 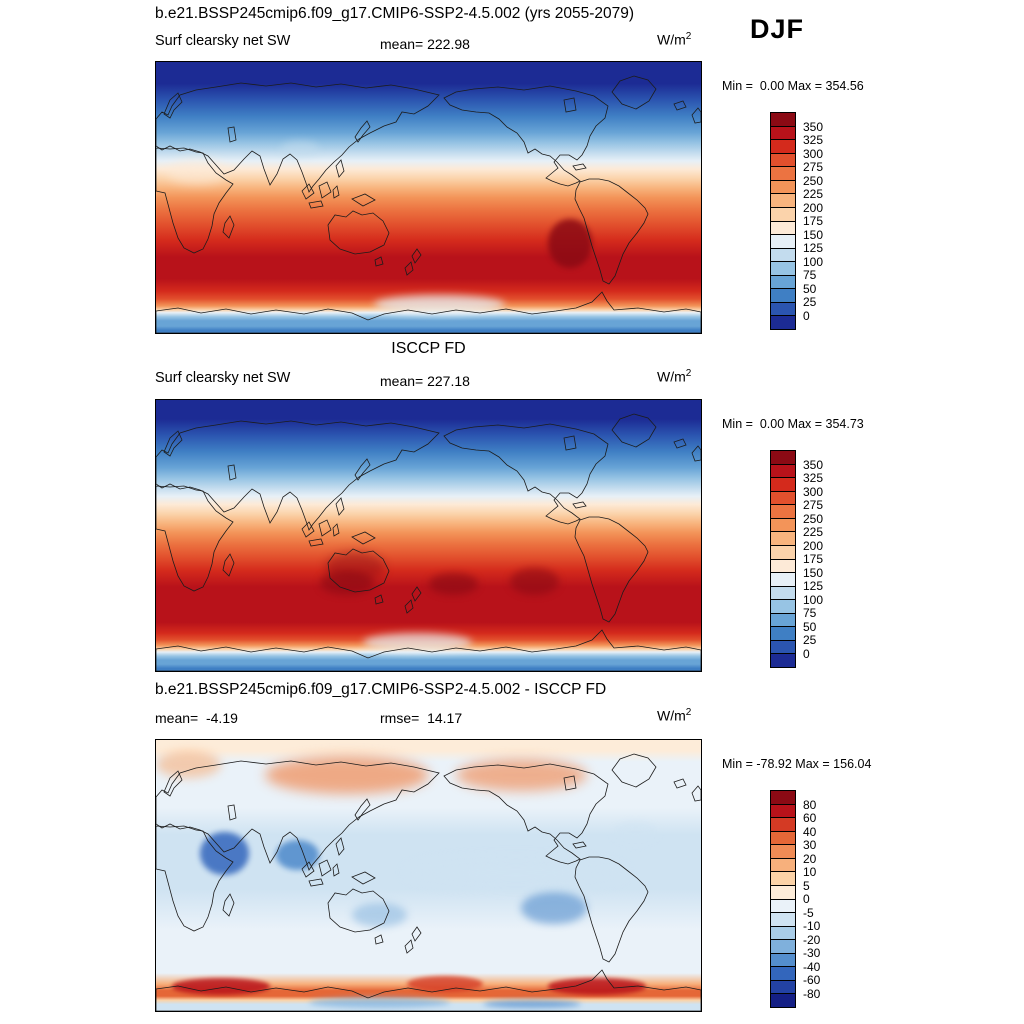 What do you see at coordinates (797, 764) in the screenshot?
I see `panel3-minmax-label: Min = -78.92 Max = 156.04` at bounding box center [797, 764].